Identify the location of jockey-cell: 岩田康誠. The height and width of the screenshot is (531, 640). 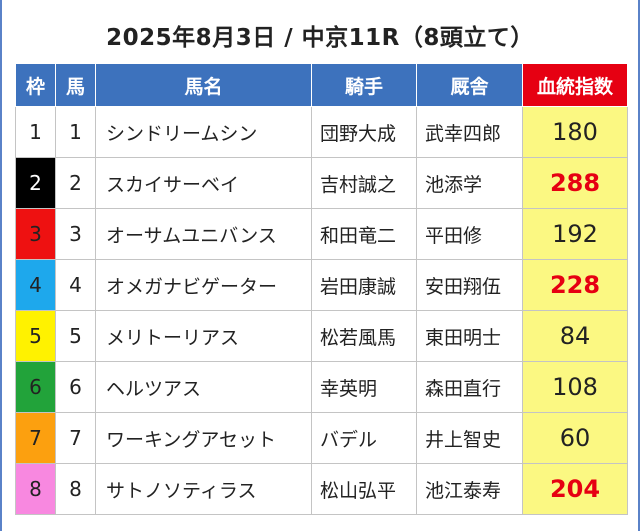
(364, 285).